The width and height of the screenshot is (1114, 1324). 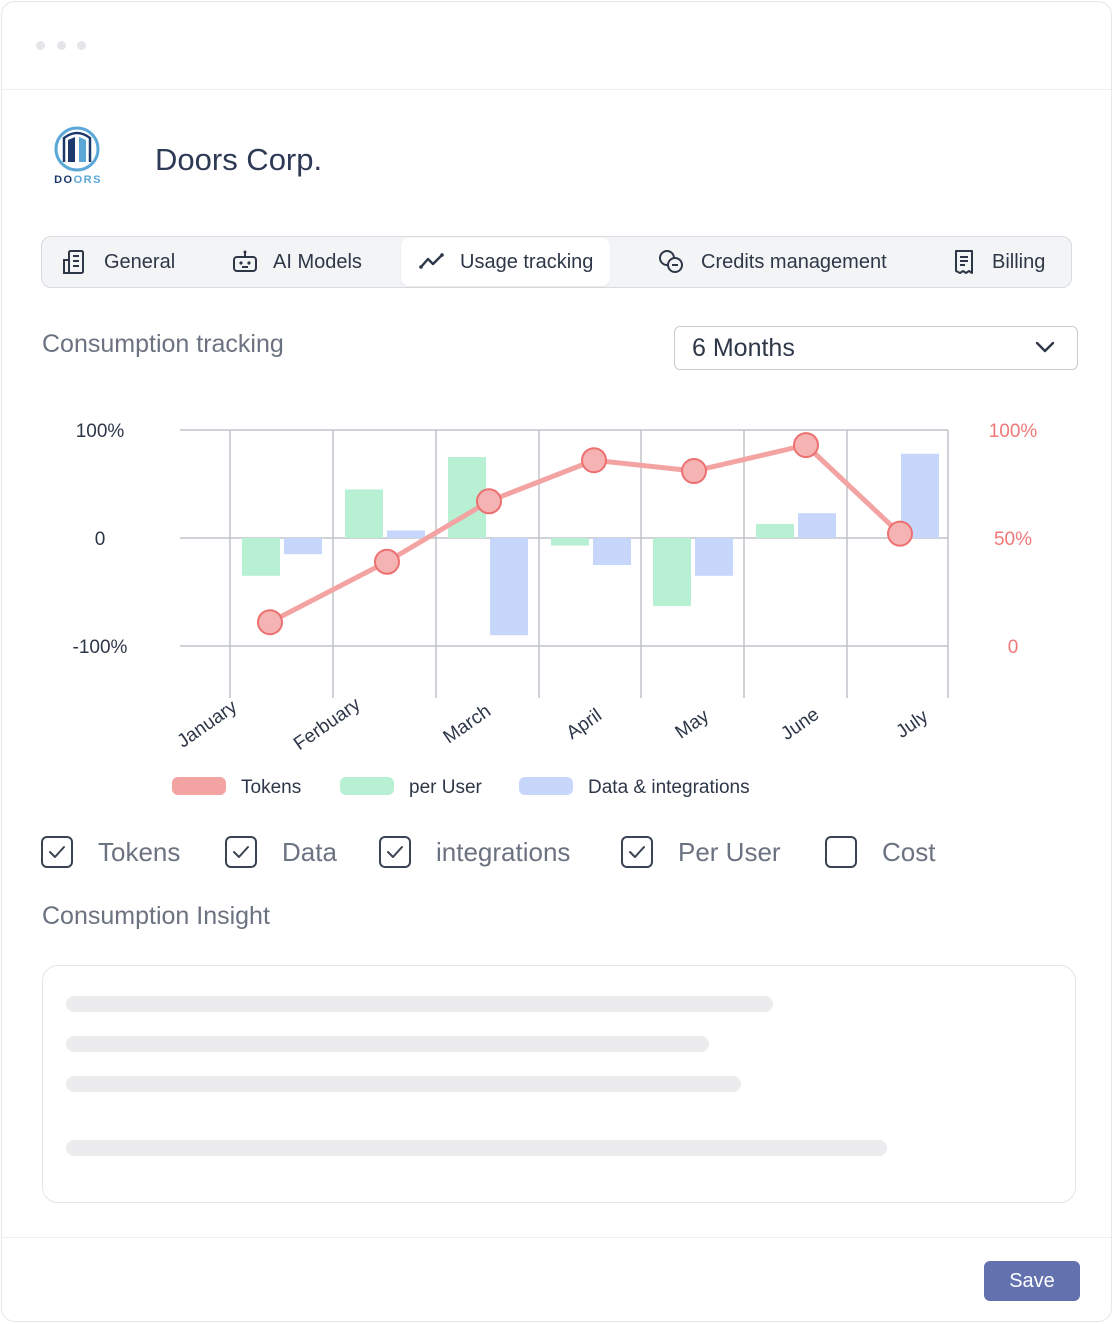 What do you see at coordinates (239, 159) in the screenshot?
I see `company-name: Doors Corp.` at bounding box center [239, 159].